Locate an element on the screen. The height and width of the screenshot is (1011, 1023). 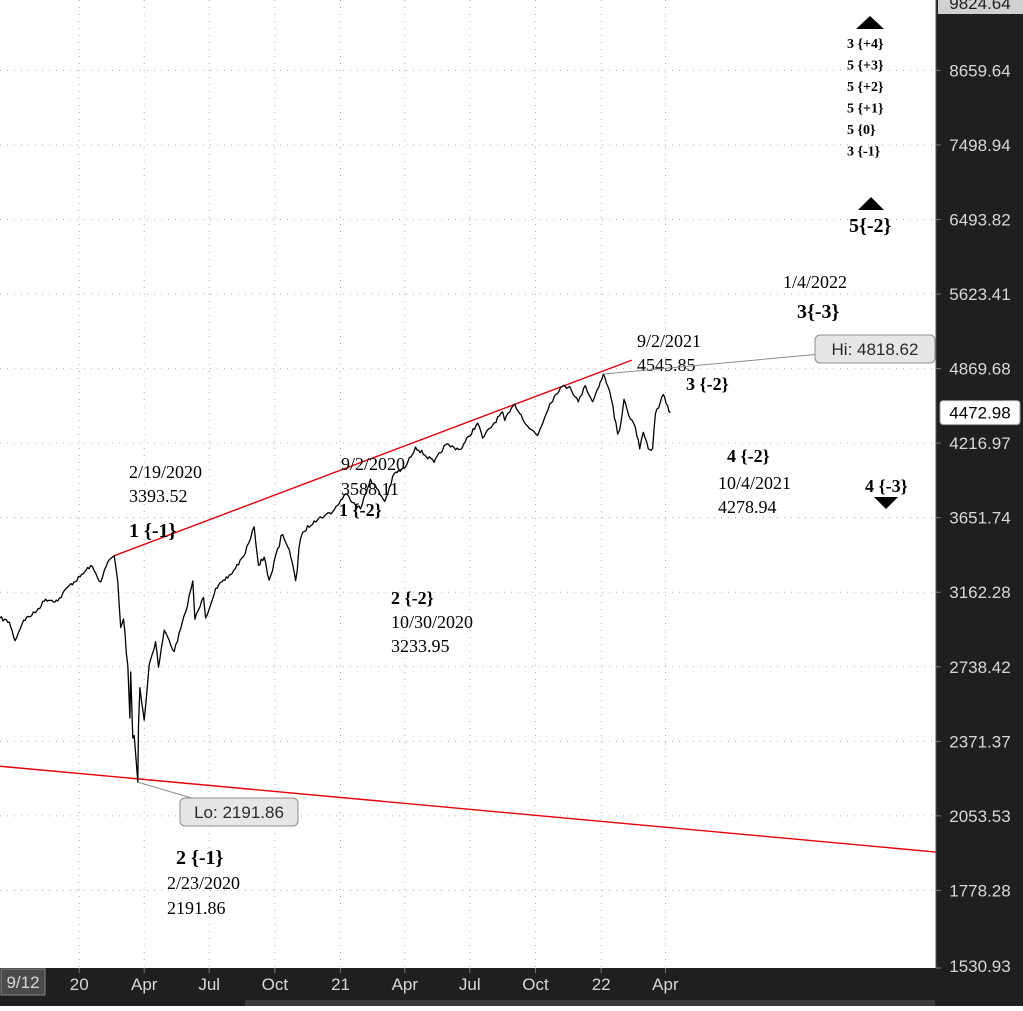
degree-stack-label: 5 {+3} is located at coordinates (865, 66).